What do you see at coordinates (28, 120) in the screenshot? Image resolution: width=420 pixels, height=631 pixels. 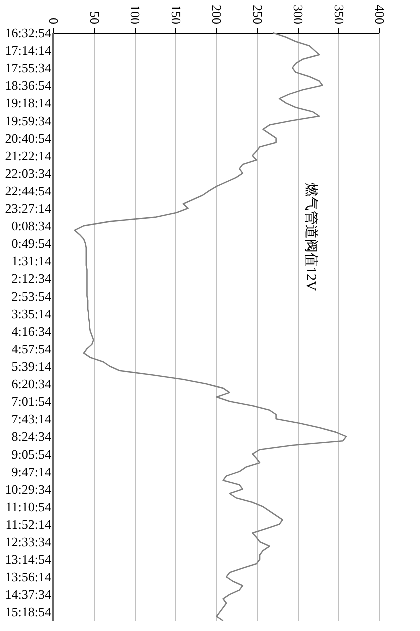 I see `y-tick-label: 19:59:34` at bounding box center [28, 120].